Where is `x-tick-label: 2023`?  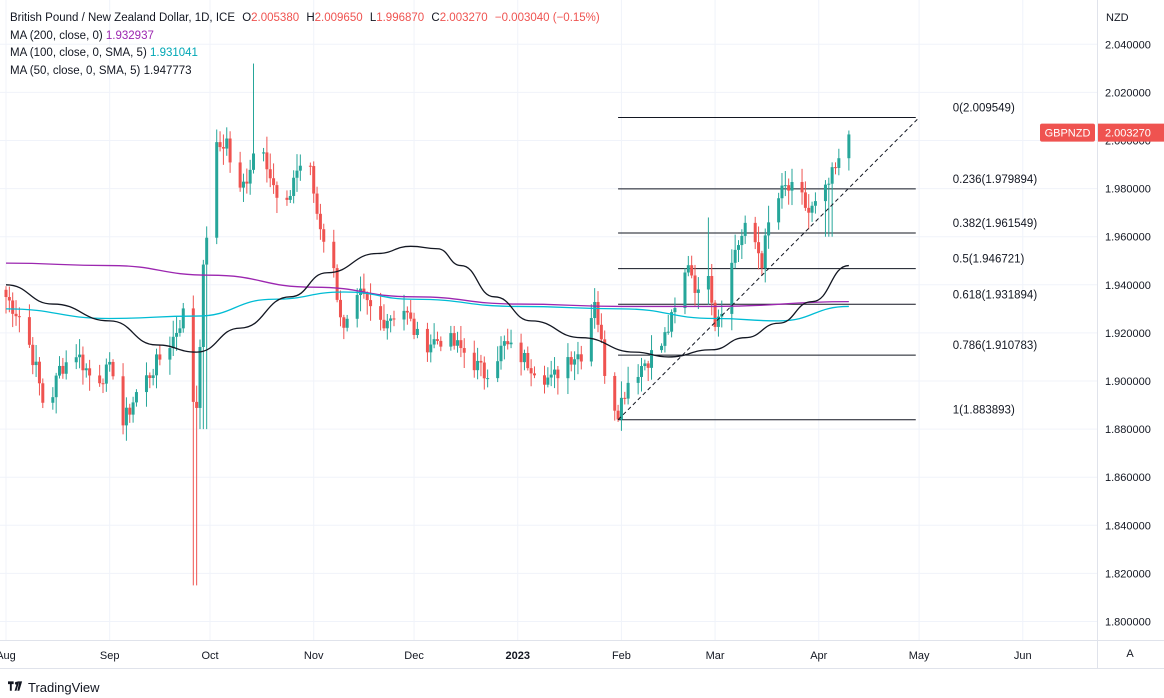
x-tick-label: 2023 is located at coordinates (518, 656).